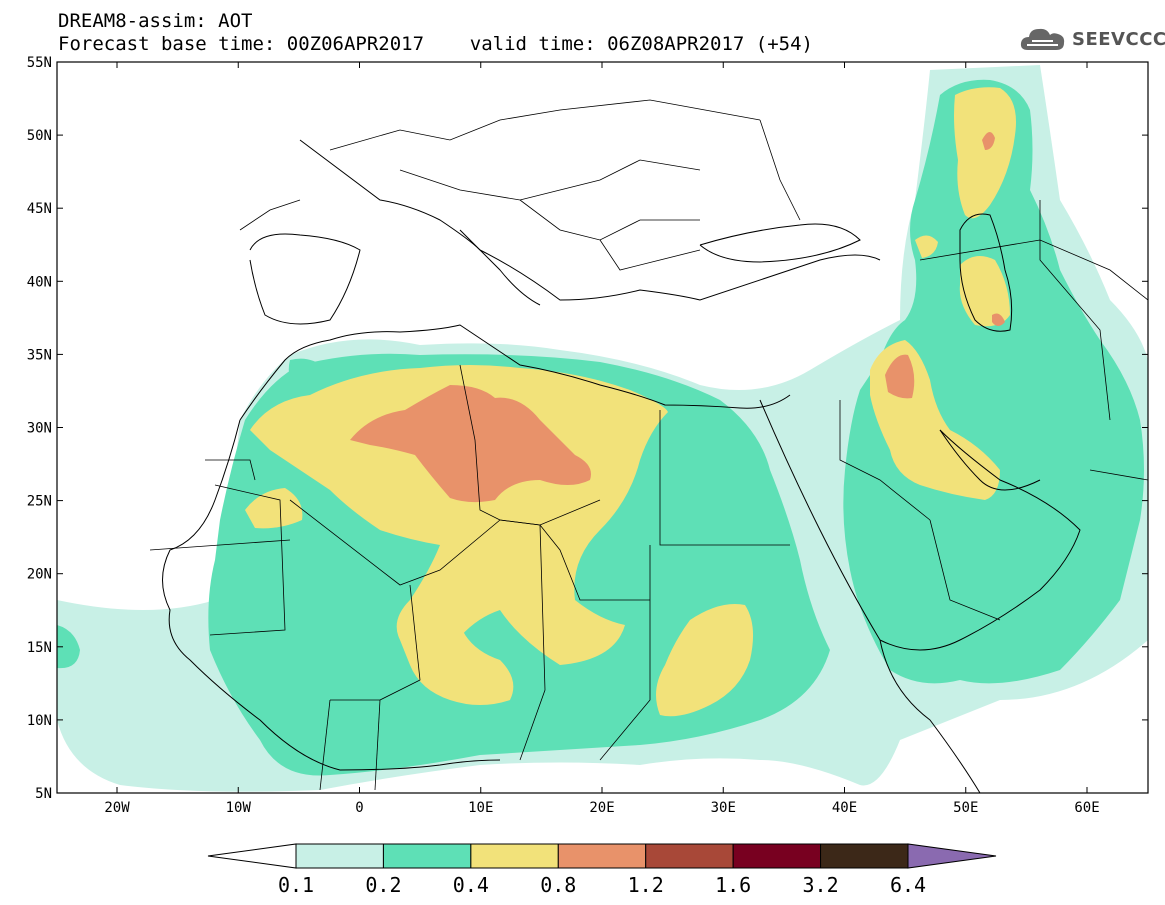  I want to click on colorbar-label: 6.4, so click(908, 885).